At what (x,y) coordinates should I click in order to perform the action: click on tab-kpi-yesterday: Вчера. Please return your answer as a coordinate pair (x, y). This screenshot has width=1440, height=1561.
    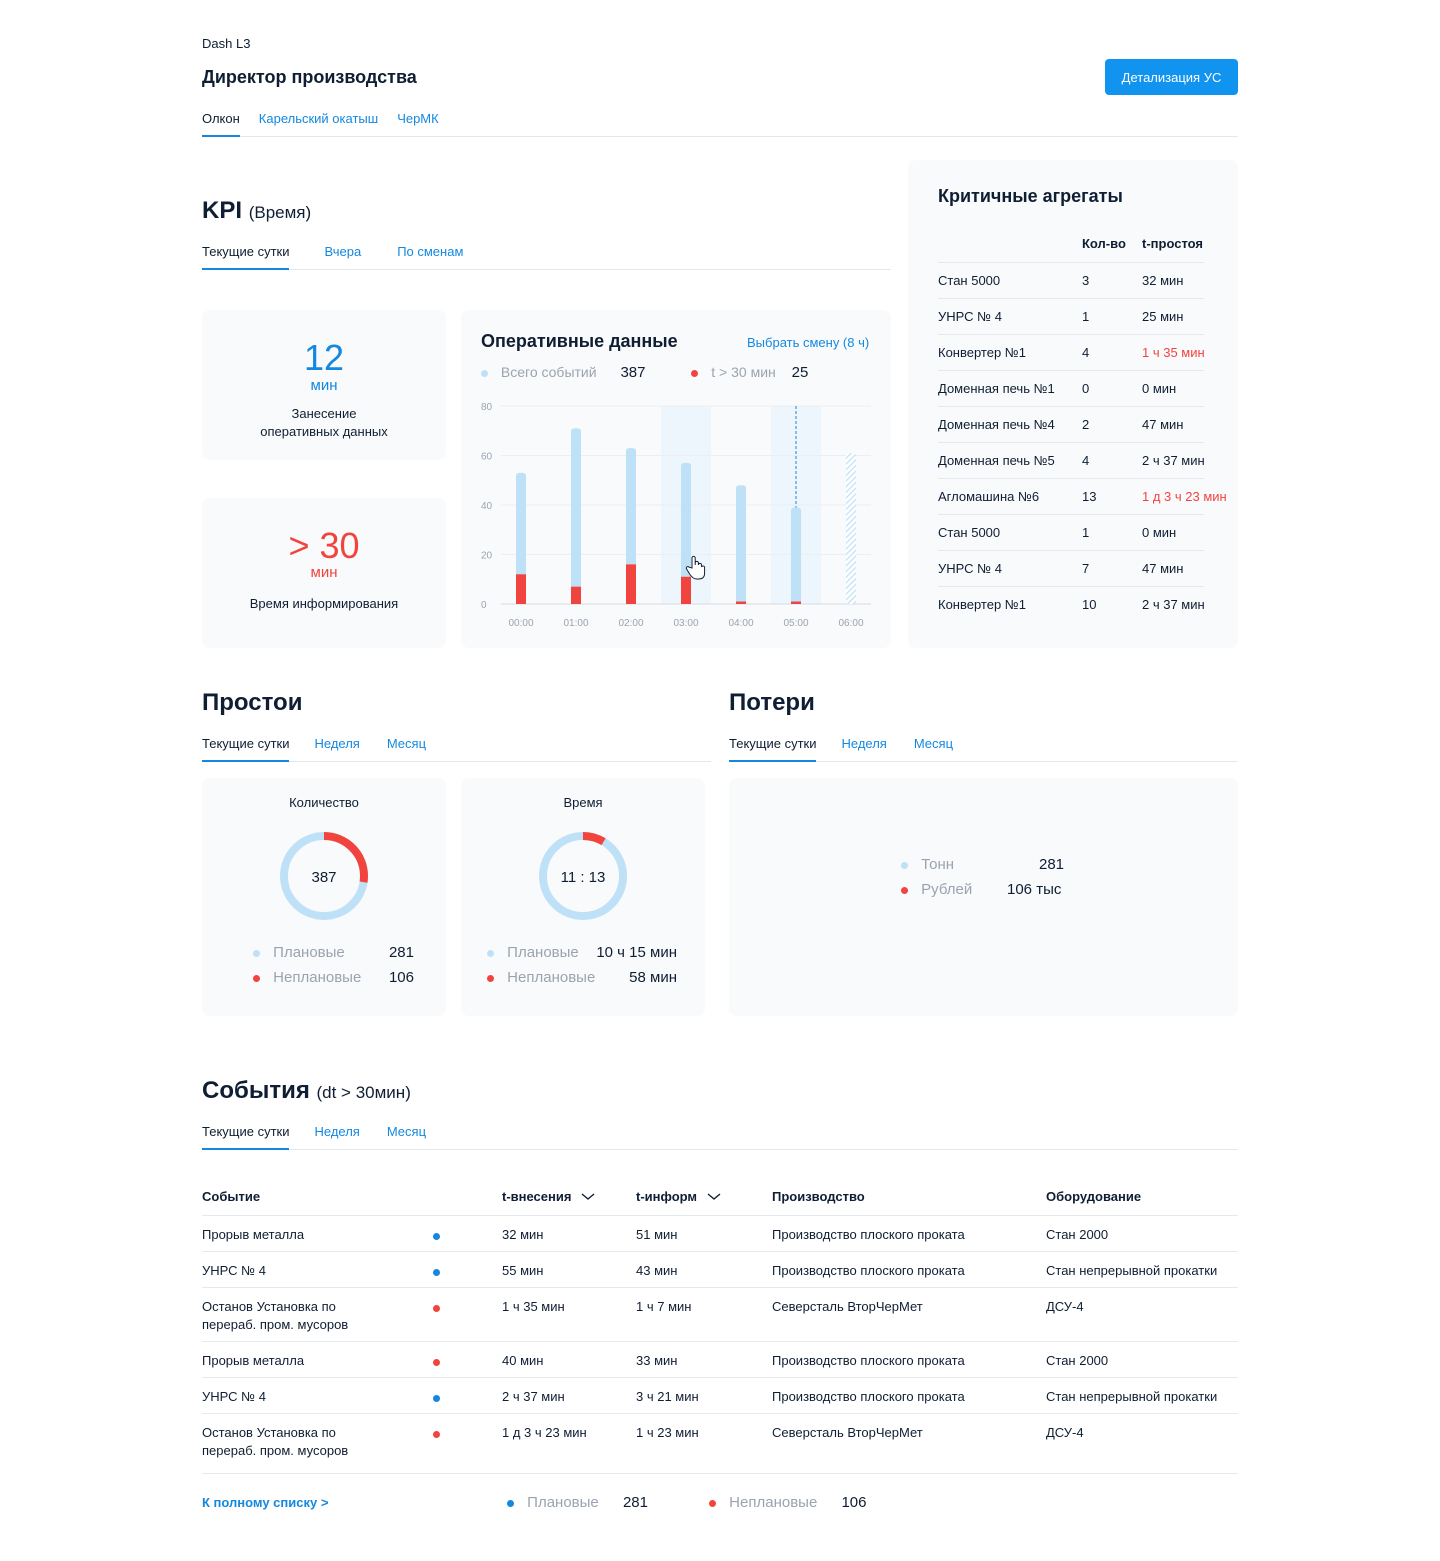
    Looking at the image, I should click on (343, 251).